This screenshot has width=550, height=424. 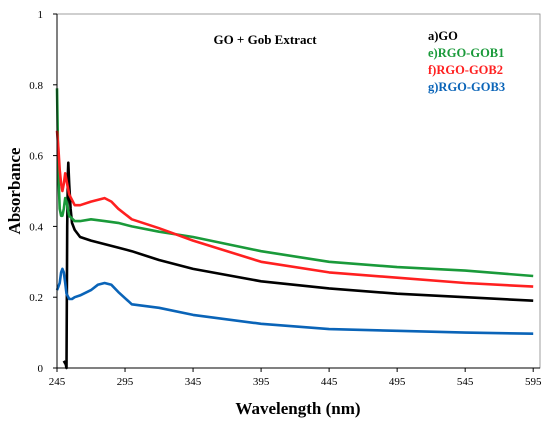 I want to click on chart-title: GO + Gob Extract, so click(x=265, y=39).